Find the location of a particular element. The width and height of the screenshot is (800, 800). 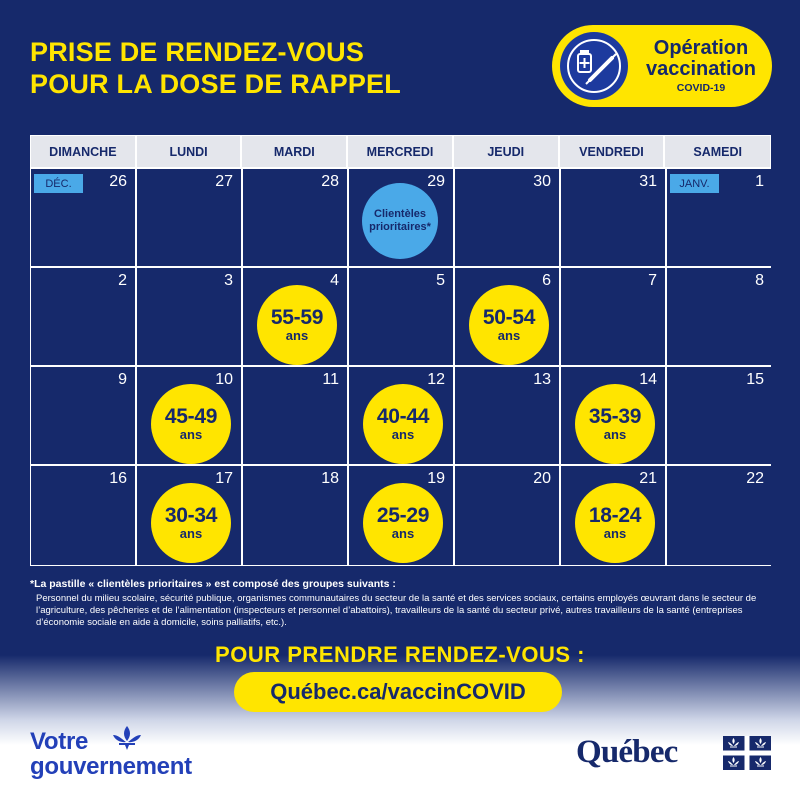

day-number: 20 is located at coordinates (542, 478).